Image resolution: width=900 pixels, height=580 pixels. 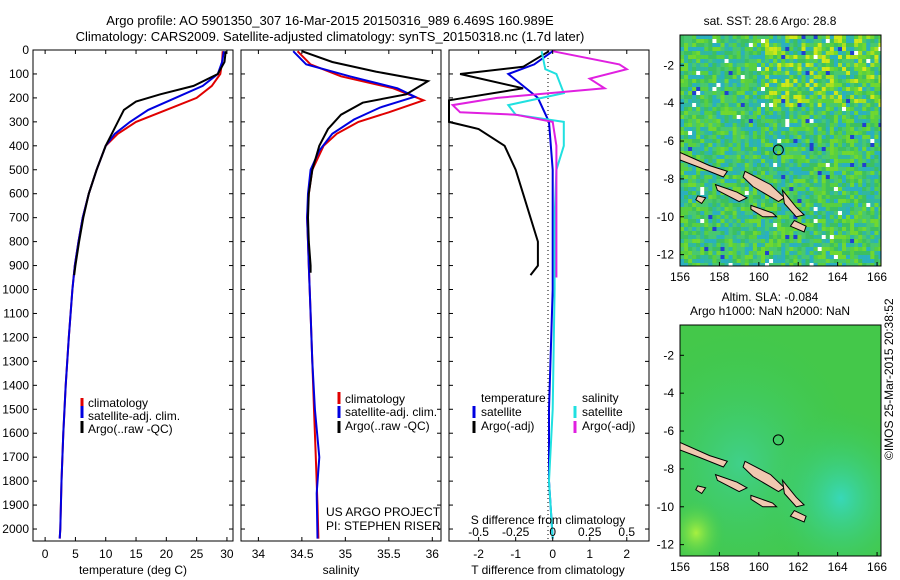 What do you see at coordinates (513, 398) in the screenshot?
I see `legend-title-temperature: temperature` at bounding box center [513, 398].